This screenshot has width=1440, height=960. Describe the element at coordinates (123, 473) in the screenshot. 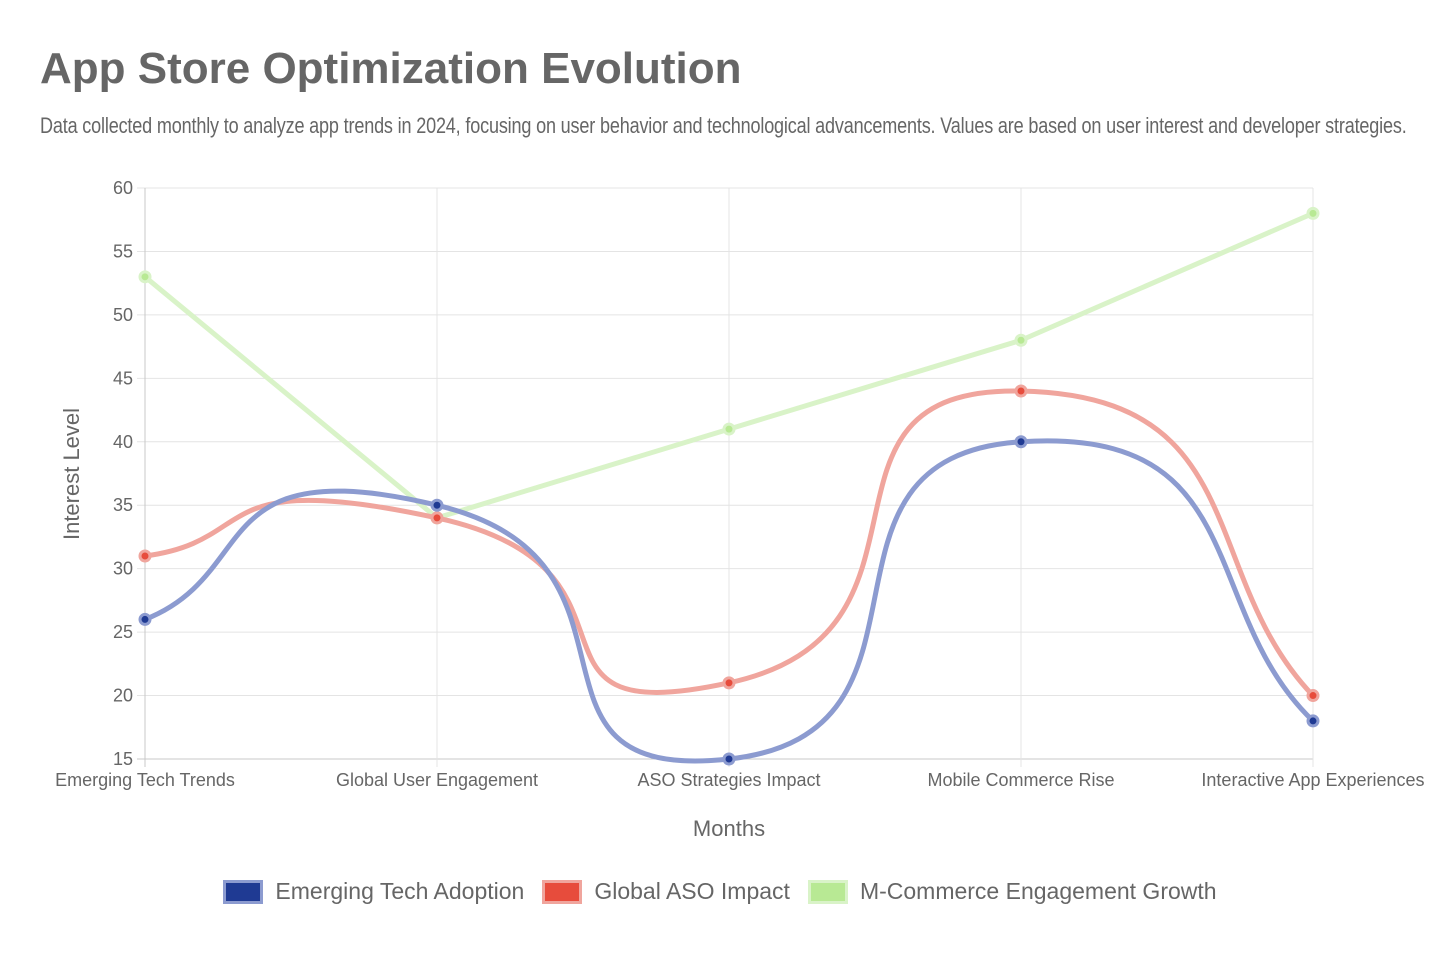

I see `y-axis-ticks: 15 20 25 30 35 40 45 50 55 60` at that location.